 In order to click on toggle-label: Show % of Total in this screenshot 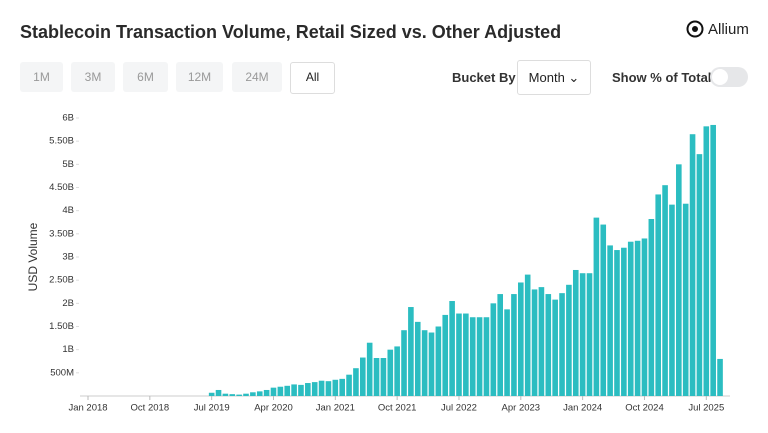, I will do `click(662, 77)`.